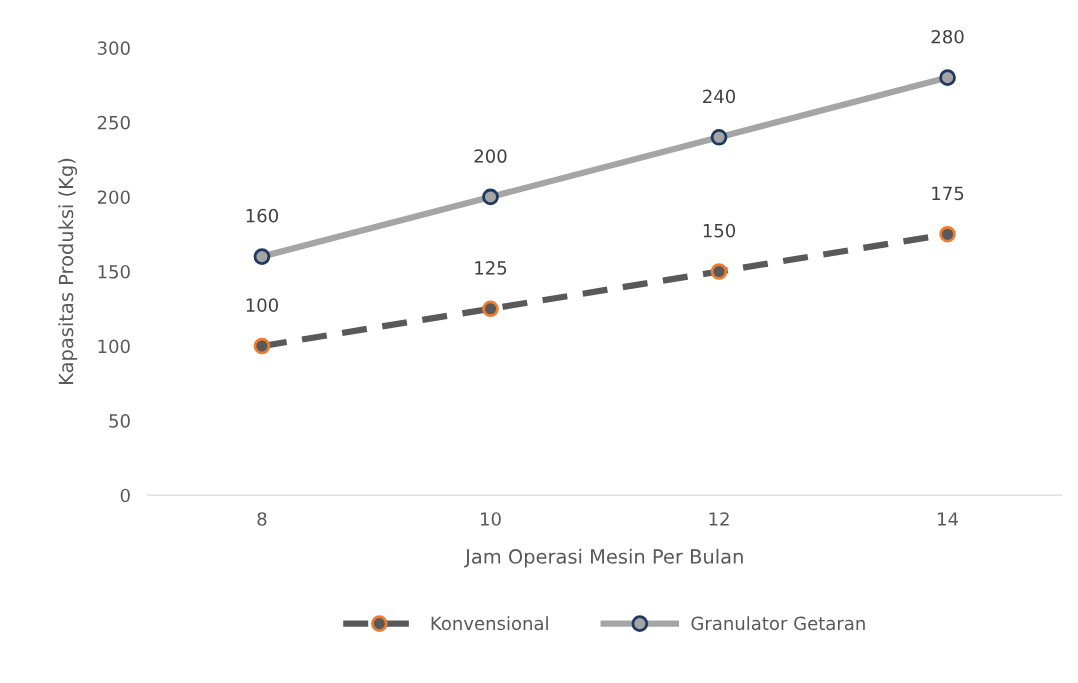  I want to click on data-label: 125, so click(491, 268).